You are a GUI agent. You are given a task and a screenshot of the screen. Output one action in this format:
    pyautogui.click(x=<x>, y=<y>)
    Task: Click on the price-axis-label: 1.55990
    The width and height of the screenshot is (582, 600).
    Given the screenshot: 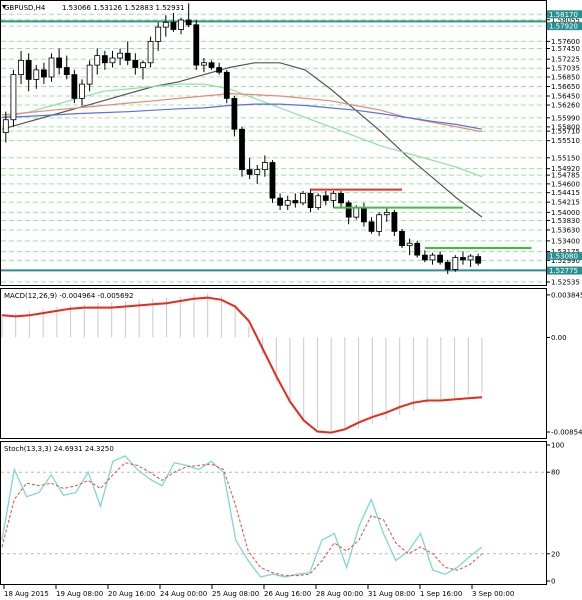 What is the action you would take?
    pyautogui.click(x=565, y=118)
    